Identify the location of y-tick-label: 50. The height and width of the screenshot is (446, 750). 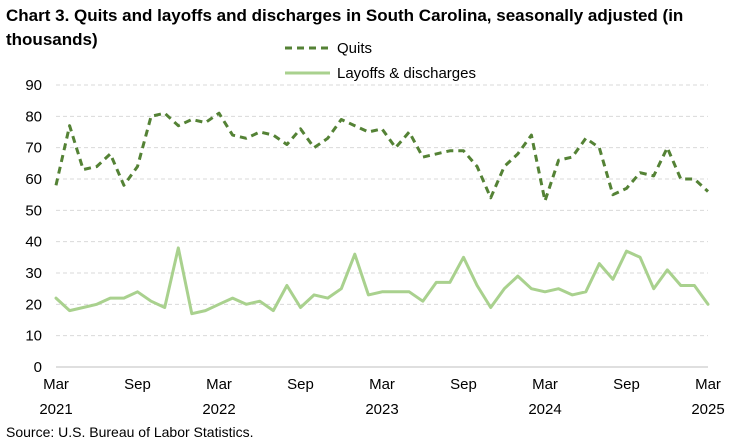
(33, 210).